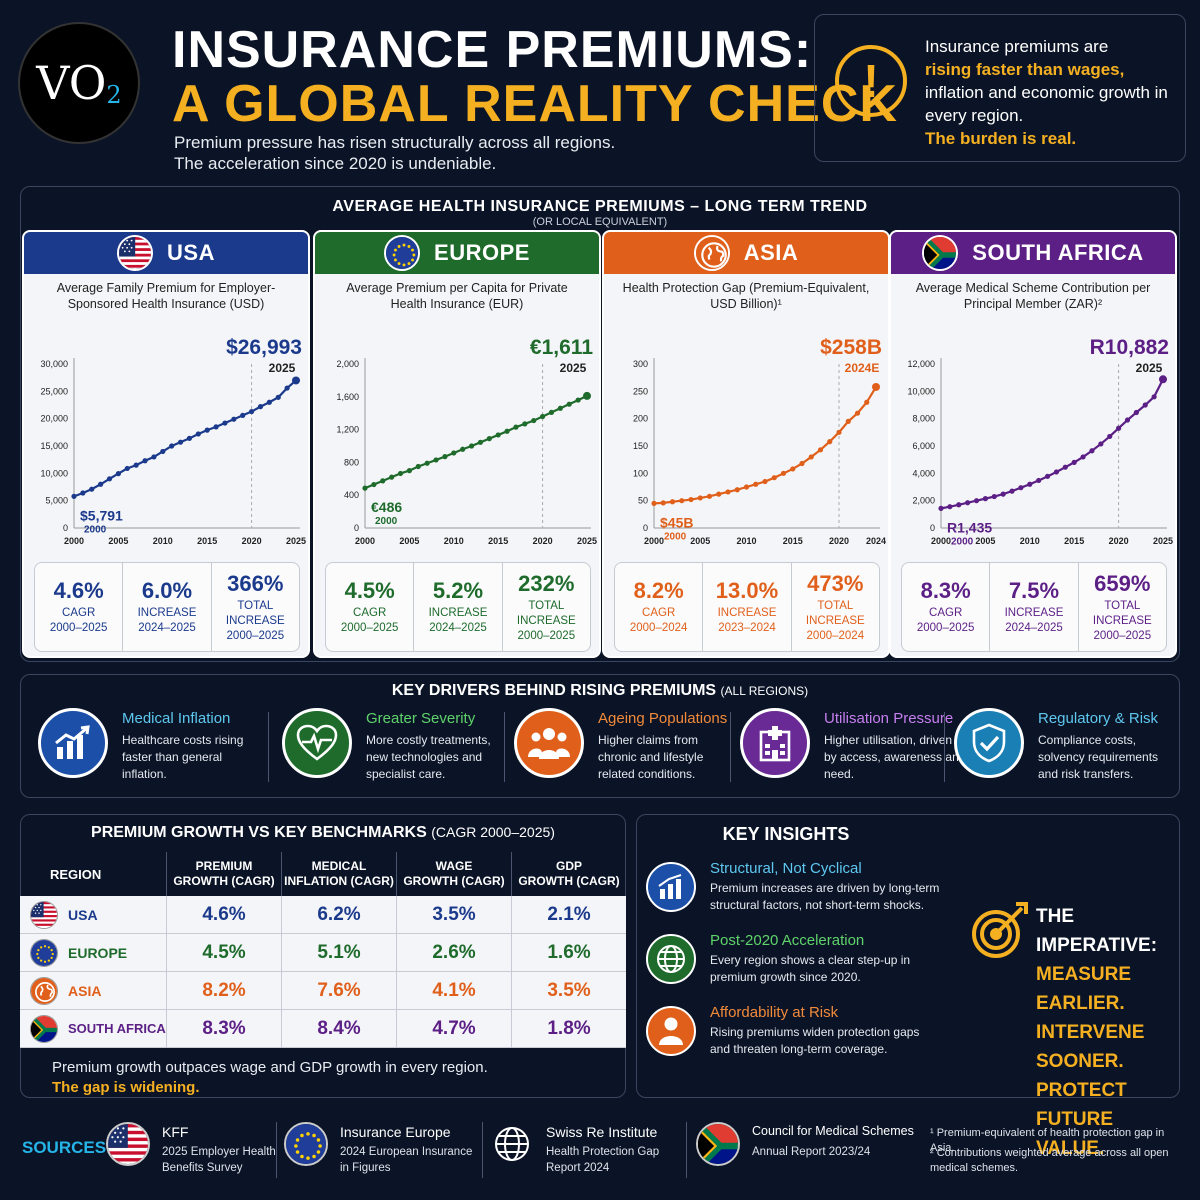 This screenshot has width=1200, height=1200. What do you see at coordinates (921, 364) in the screenshot?
I see `y-tick-label: 12,000` at bounding box center [921, 364].